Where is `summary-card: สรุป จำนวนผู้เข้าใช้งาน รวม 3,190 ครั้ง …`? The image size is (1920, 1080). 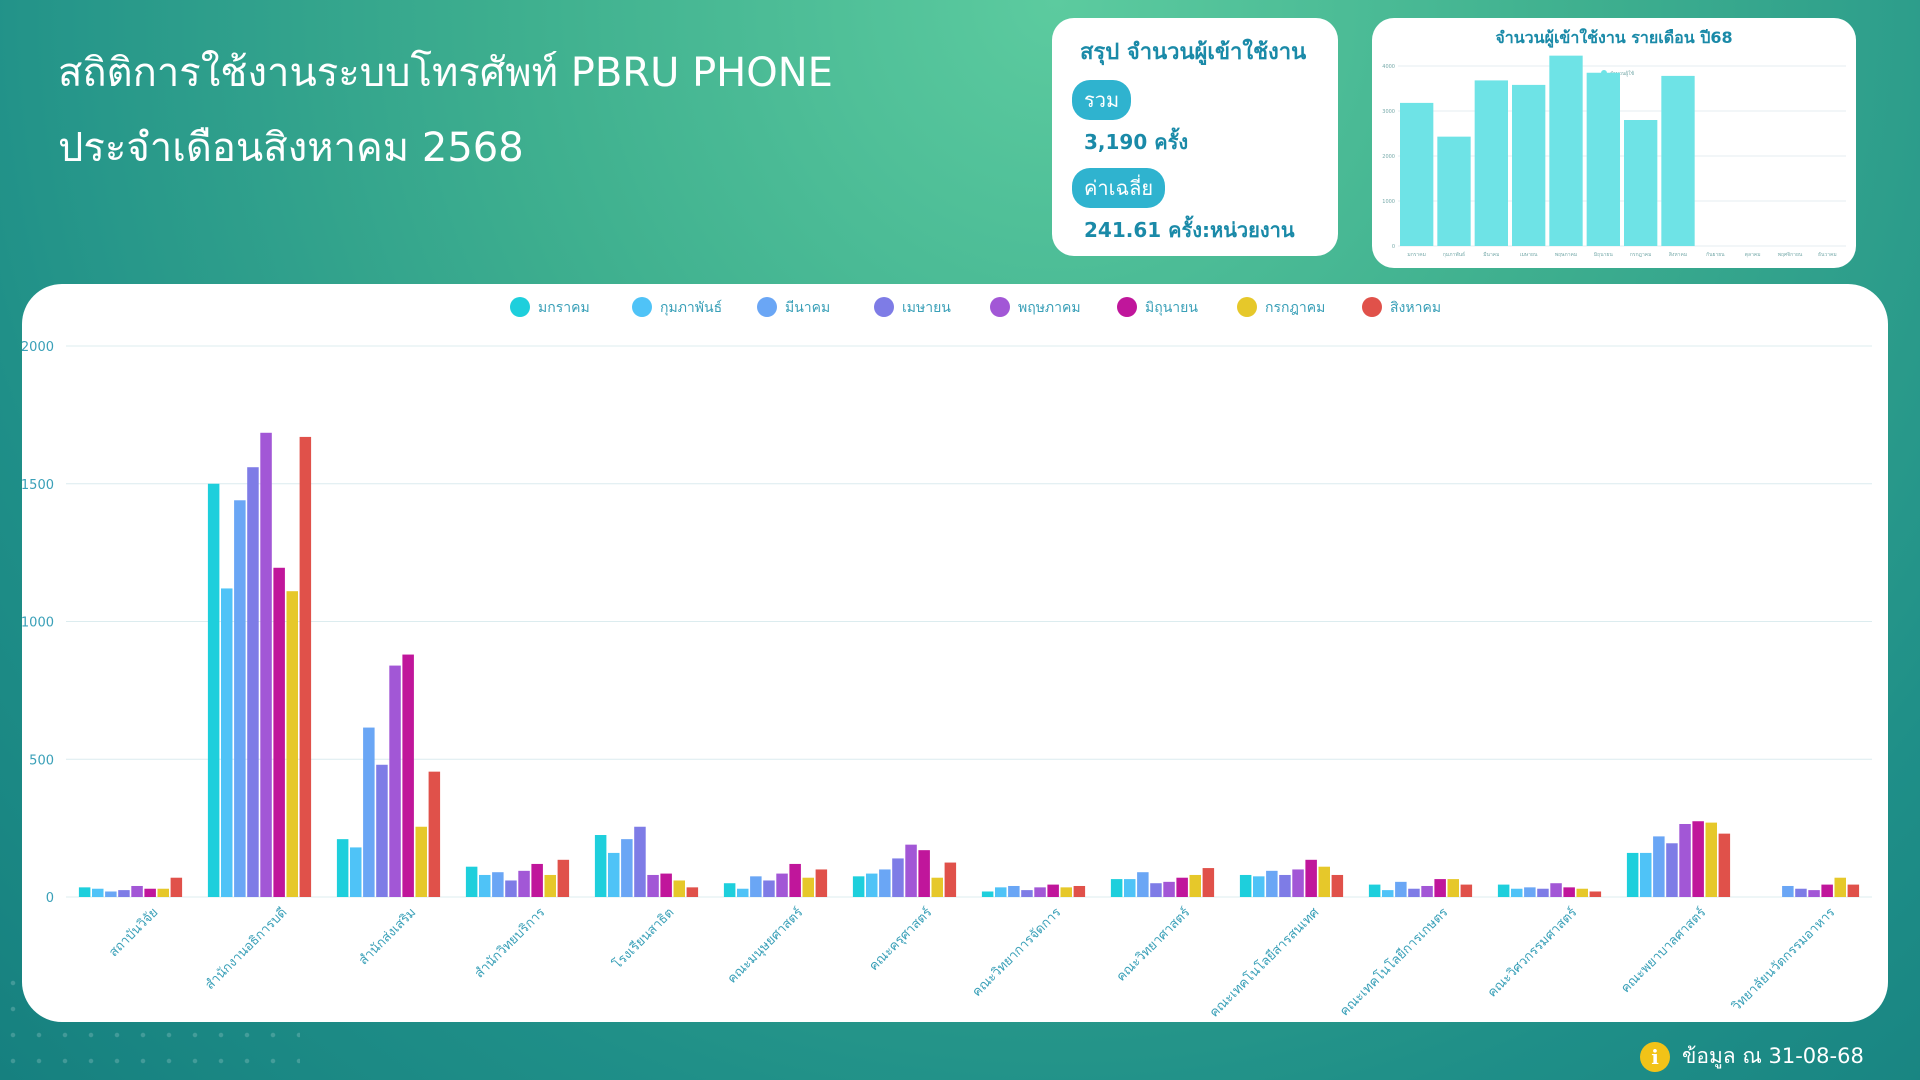 summary-card: สรุป จำนวนผู้เข้าใช้งาน รวม 3,190 ครั้ง … is located at coordinates (1195, 137).